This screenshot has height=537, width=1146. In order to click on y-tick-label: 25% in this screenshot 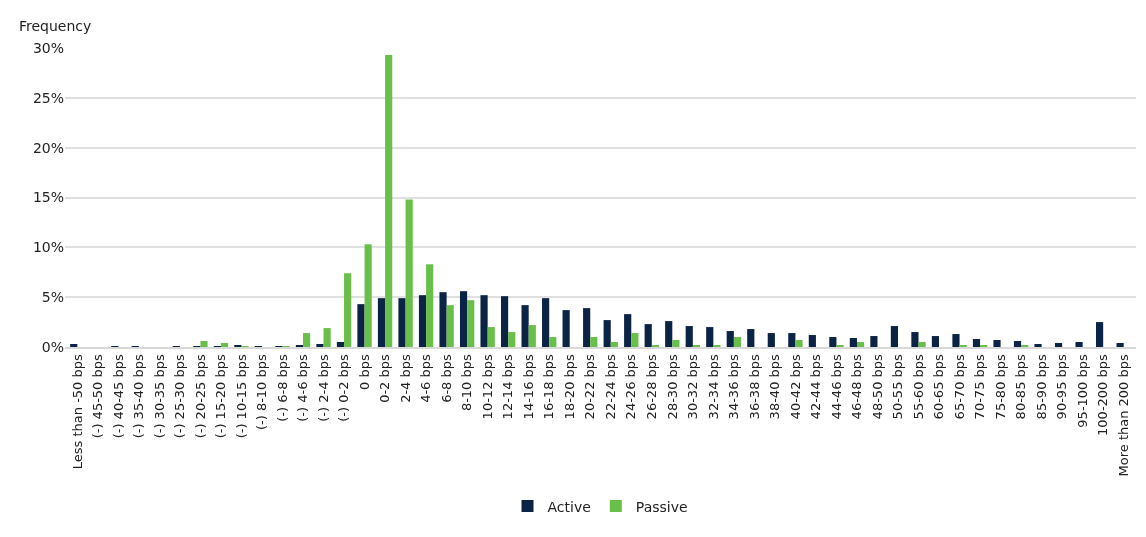, I will do `click(48, 97)`.